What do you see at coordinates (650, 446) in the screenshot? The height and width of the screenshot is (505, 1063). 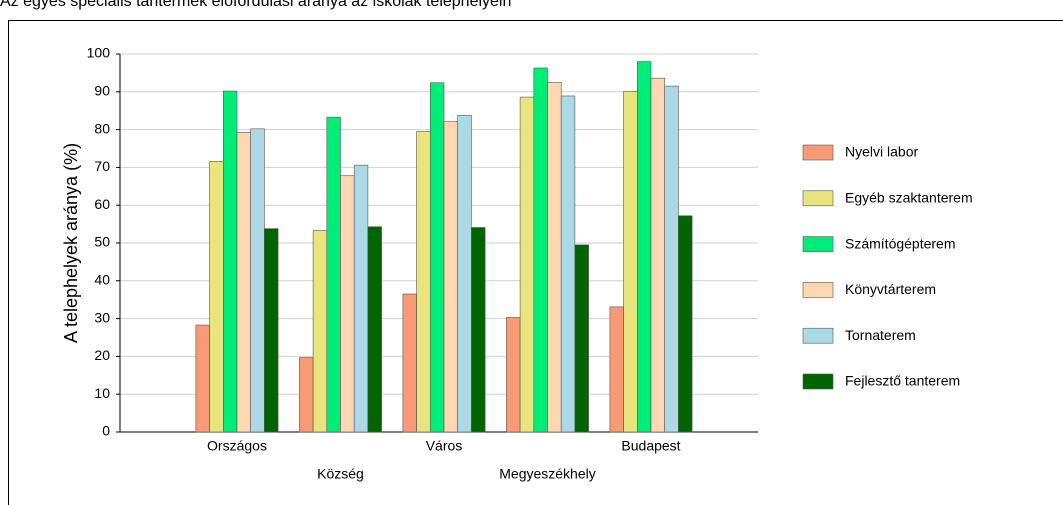 I see `x-tick-label: Budapest` at bounding box center [650, 446].